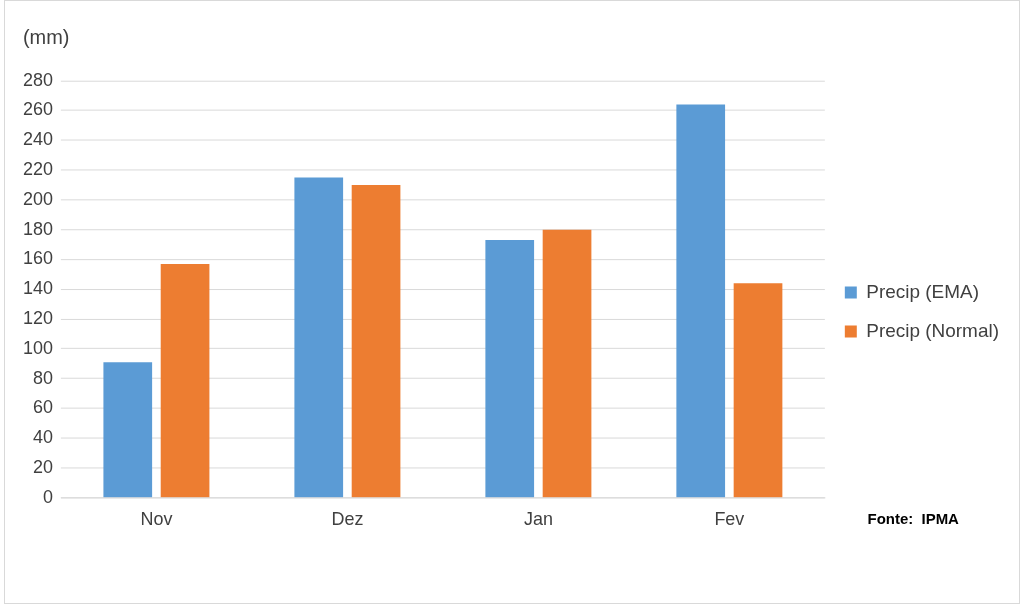 The image size is (1022, 610). Describe the element at coordinates (932, 330) in the screenshot. I see `legend-label: Precip (Normal)` at that location.